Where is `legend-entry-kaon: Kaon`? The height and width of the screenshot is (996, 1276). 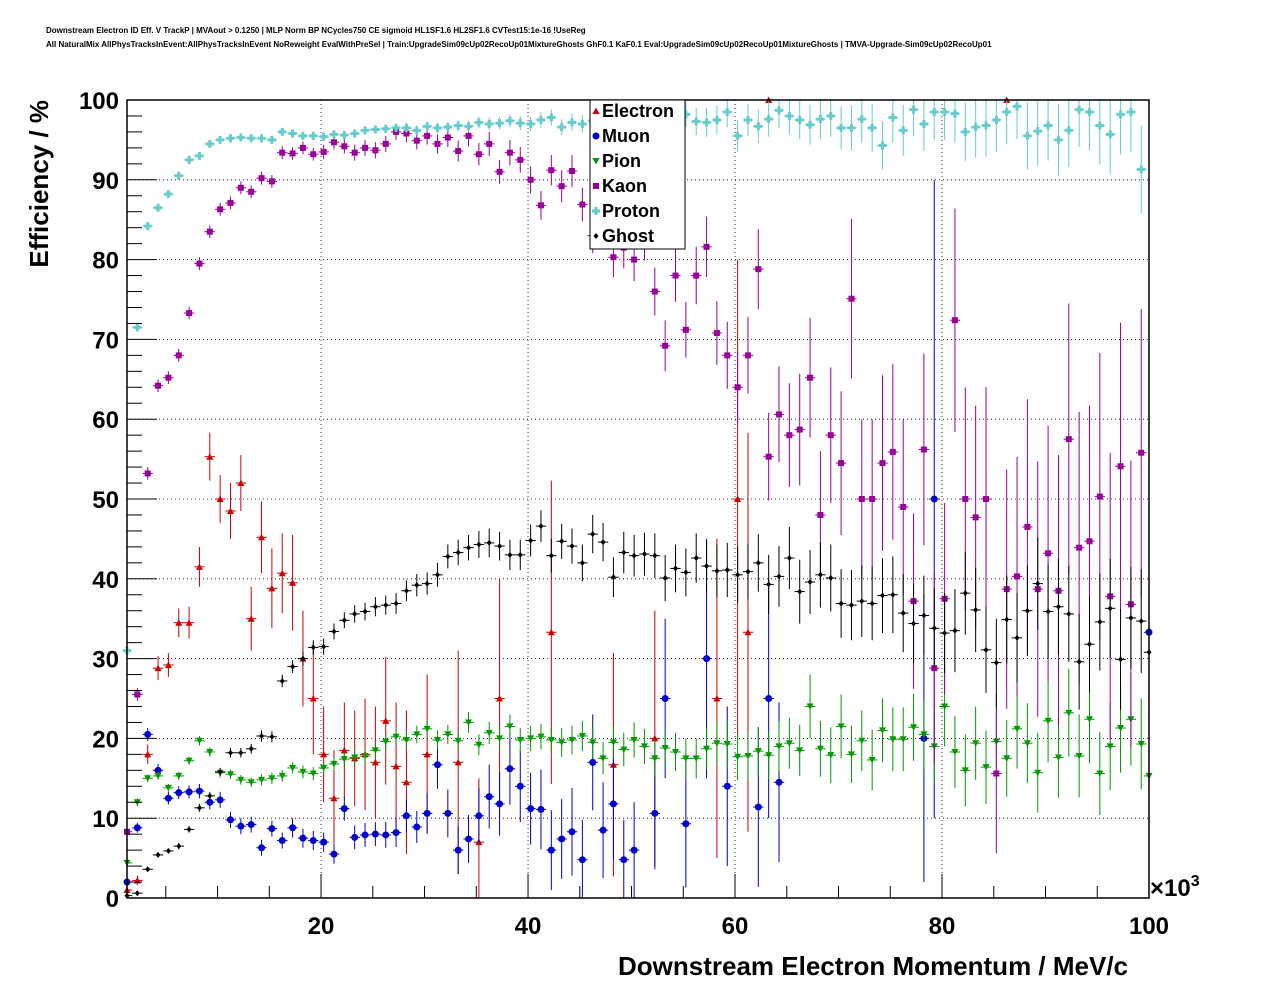
legend-entry-kaon: Kaon is located at coordinates (620, 186).